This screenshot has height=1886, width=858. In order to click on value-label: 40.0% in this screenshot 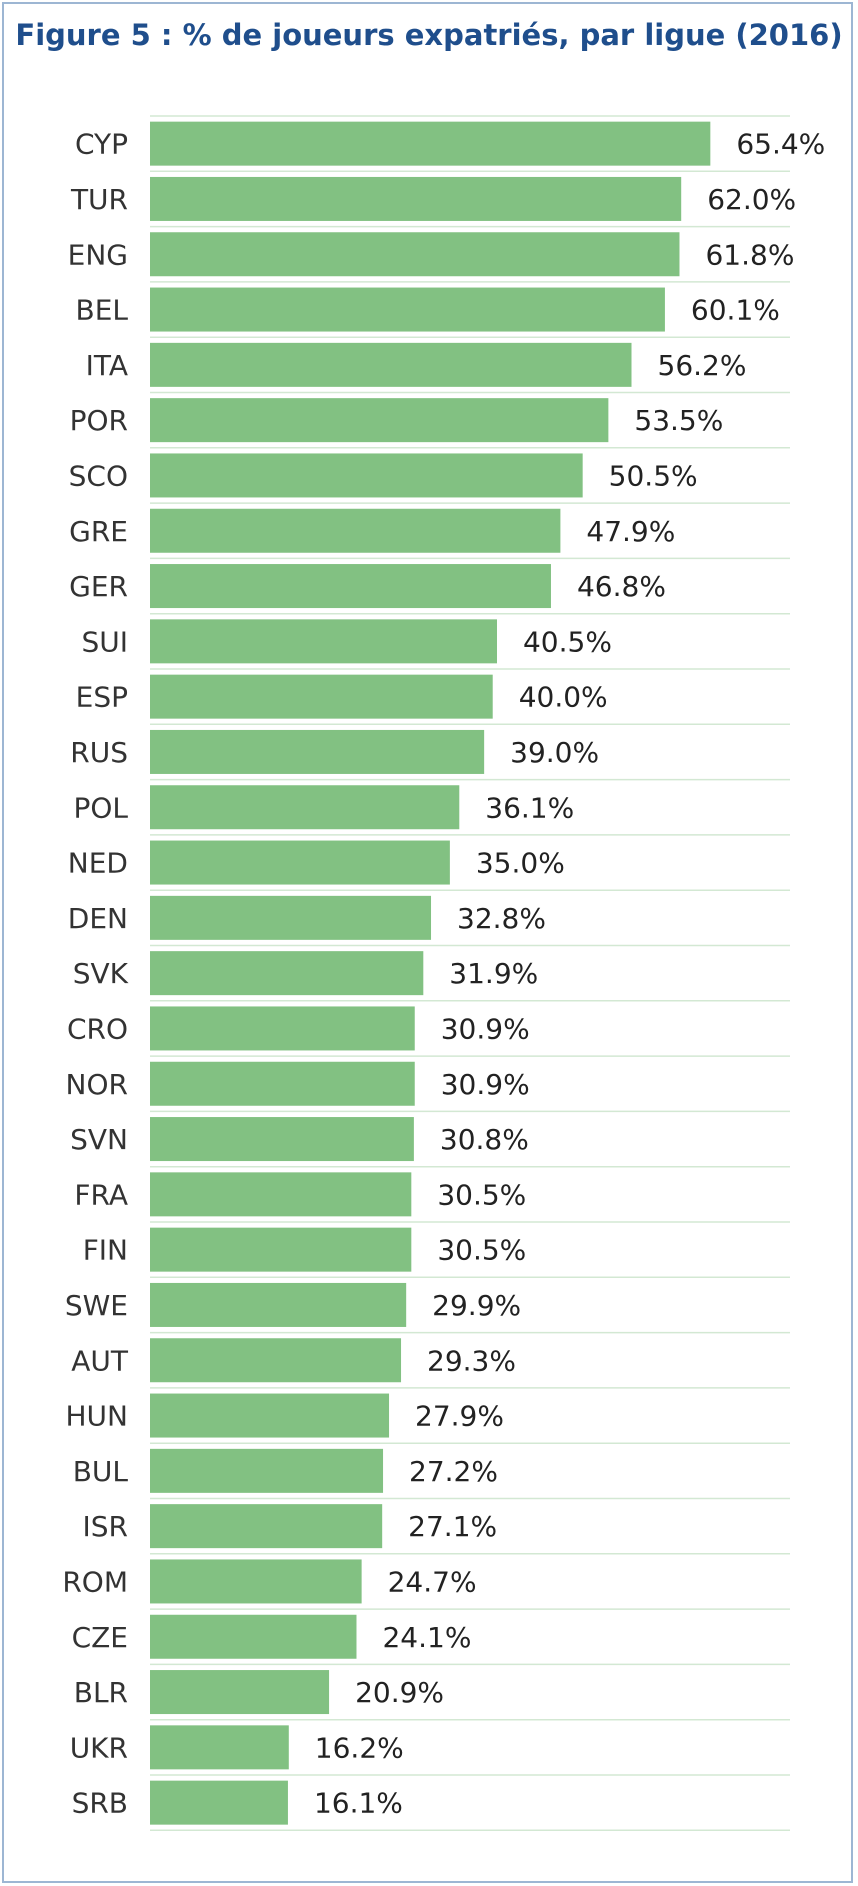, I will do `click(563, 697)`.